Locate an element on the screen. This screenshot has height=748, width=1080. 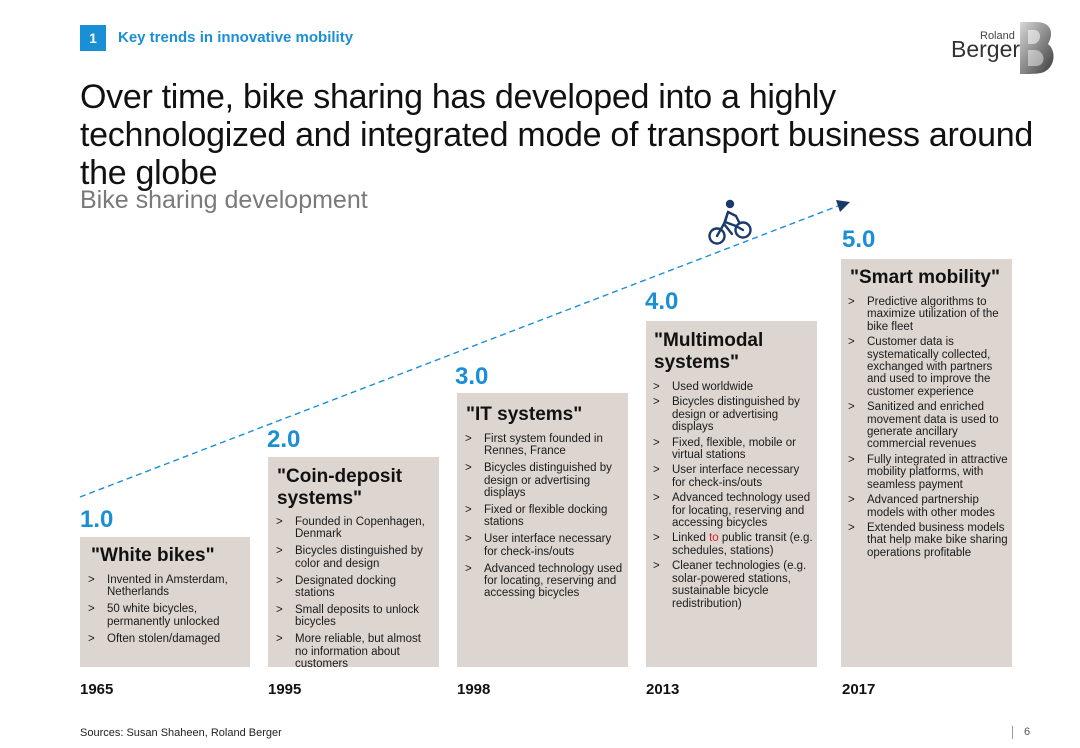
page-divider is located at coordinates (1012, 732).